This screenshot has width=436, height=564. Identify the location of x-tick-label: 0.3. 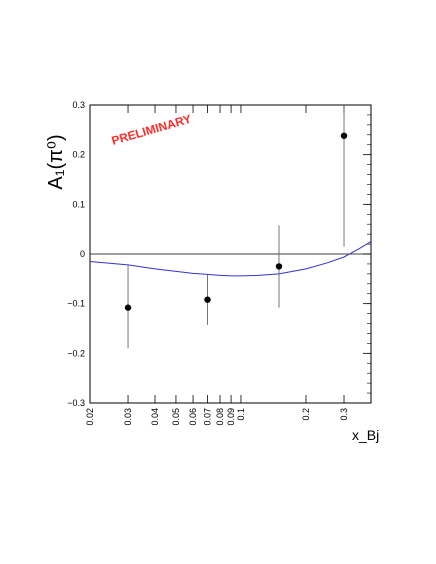
(344, 414).